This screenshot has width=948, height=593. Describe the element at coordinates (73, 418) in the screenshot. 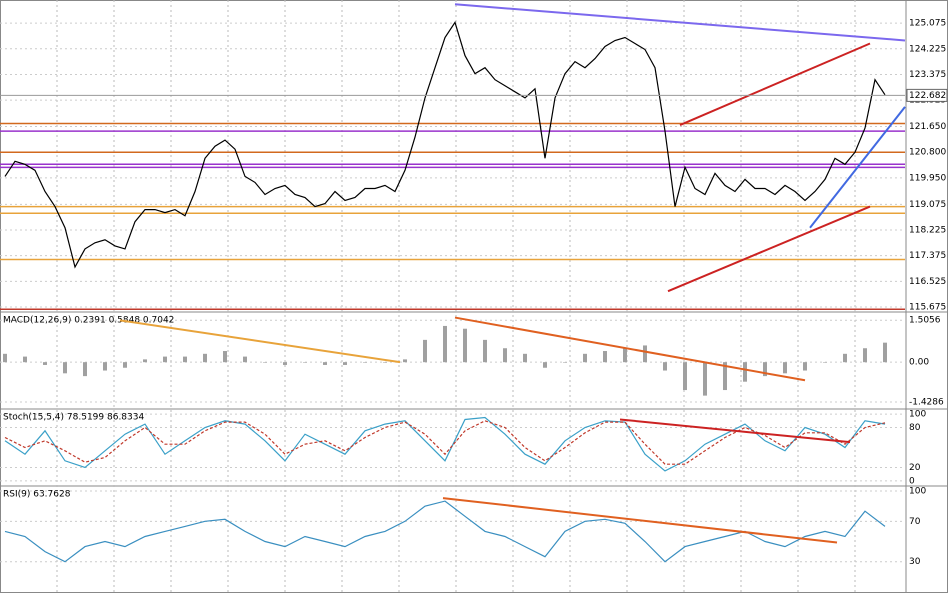

I see `panel-title: Stoch(15,5,4) 78.5199 86.8334` at that location.